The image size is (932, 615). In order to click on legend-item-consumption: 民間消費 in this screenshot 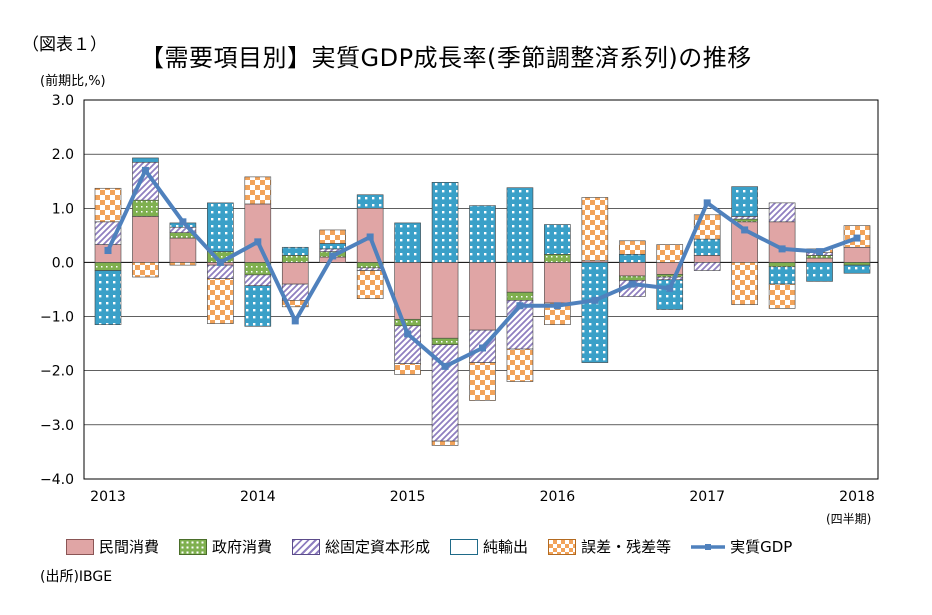, I will do `click(112, 546)`.